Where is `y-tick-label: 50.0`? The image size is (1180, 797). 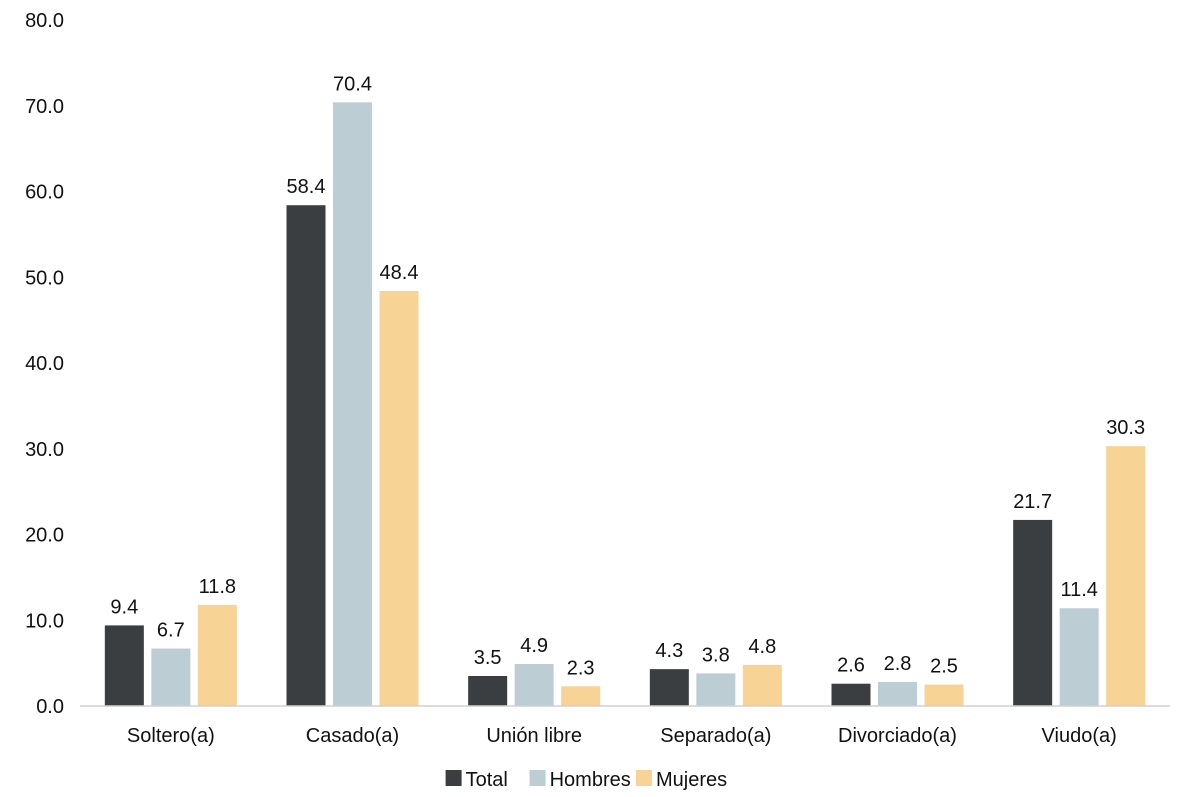
y-tick-label: 50.0 is located at coordinates (44, 278).